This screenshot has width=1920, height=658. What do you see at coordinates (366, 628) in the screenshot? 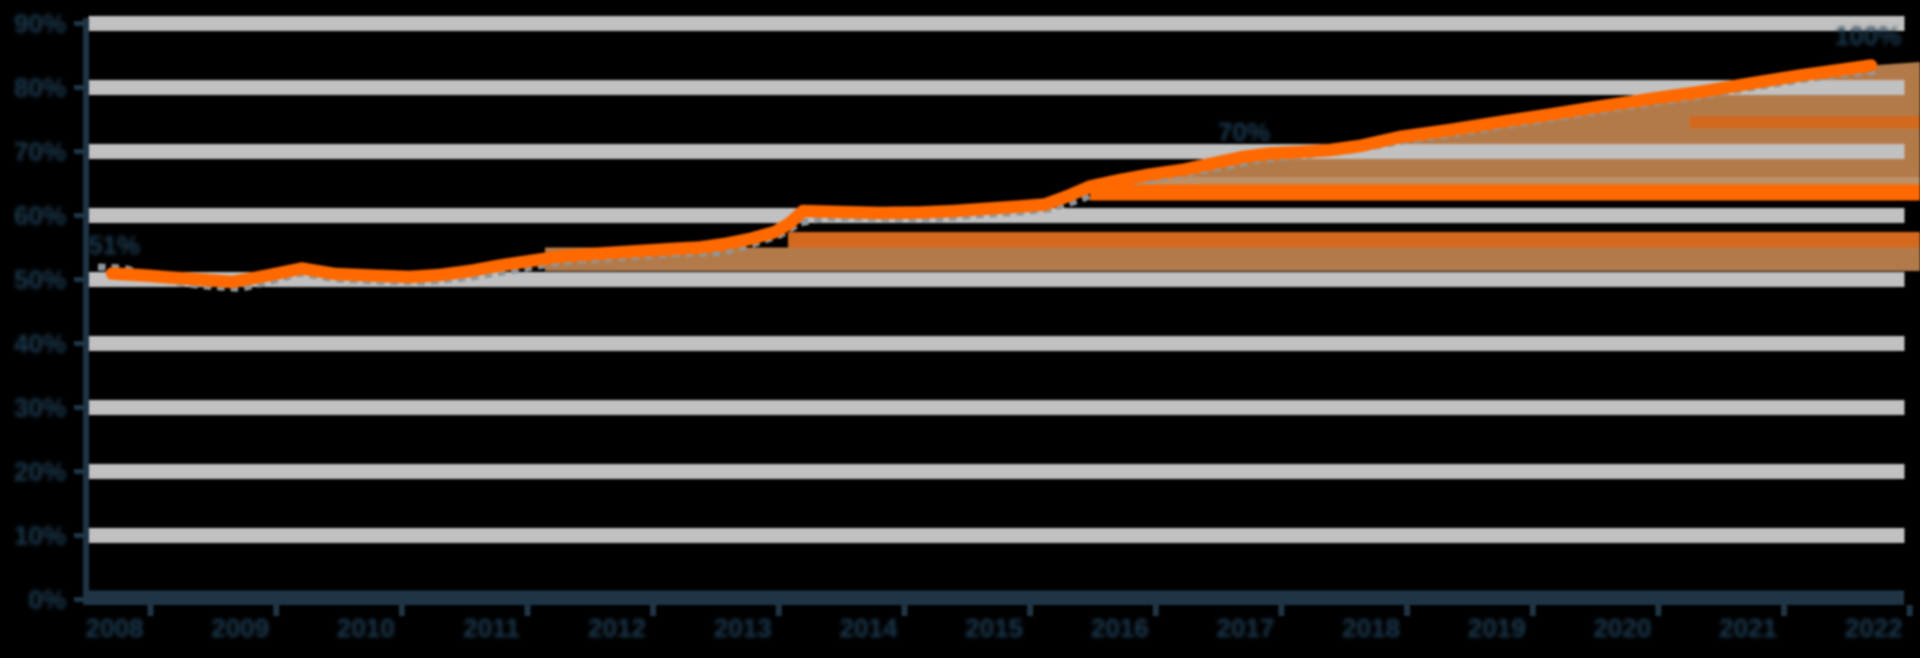
I see `svg-text: 2010` at bounding box center [366, 628].